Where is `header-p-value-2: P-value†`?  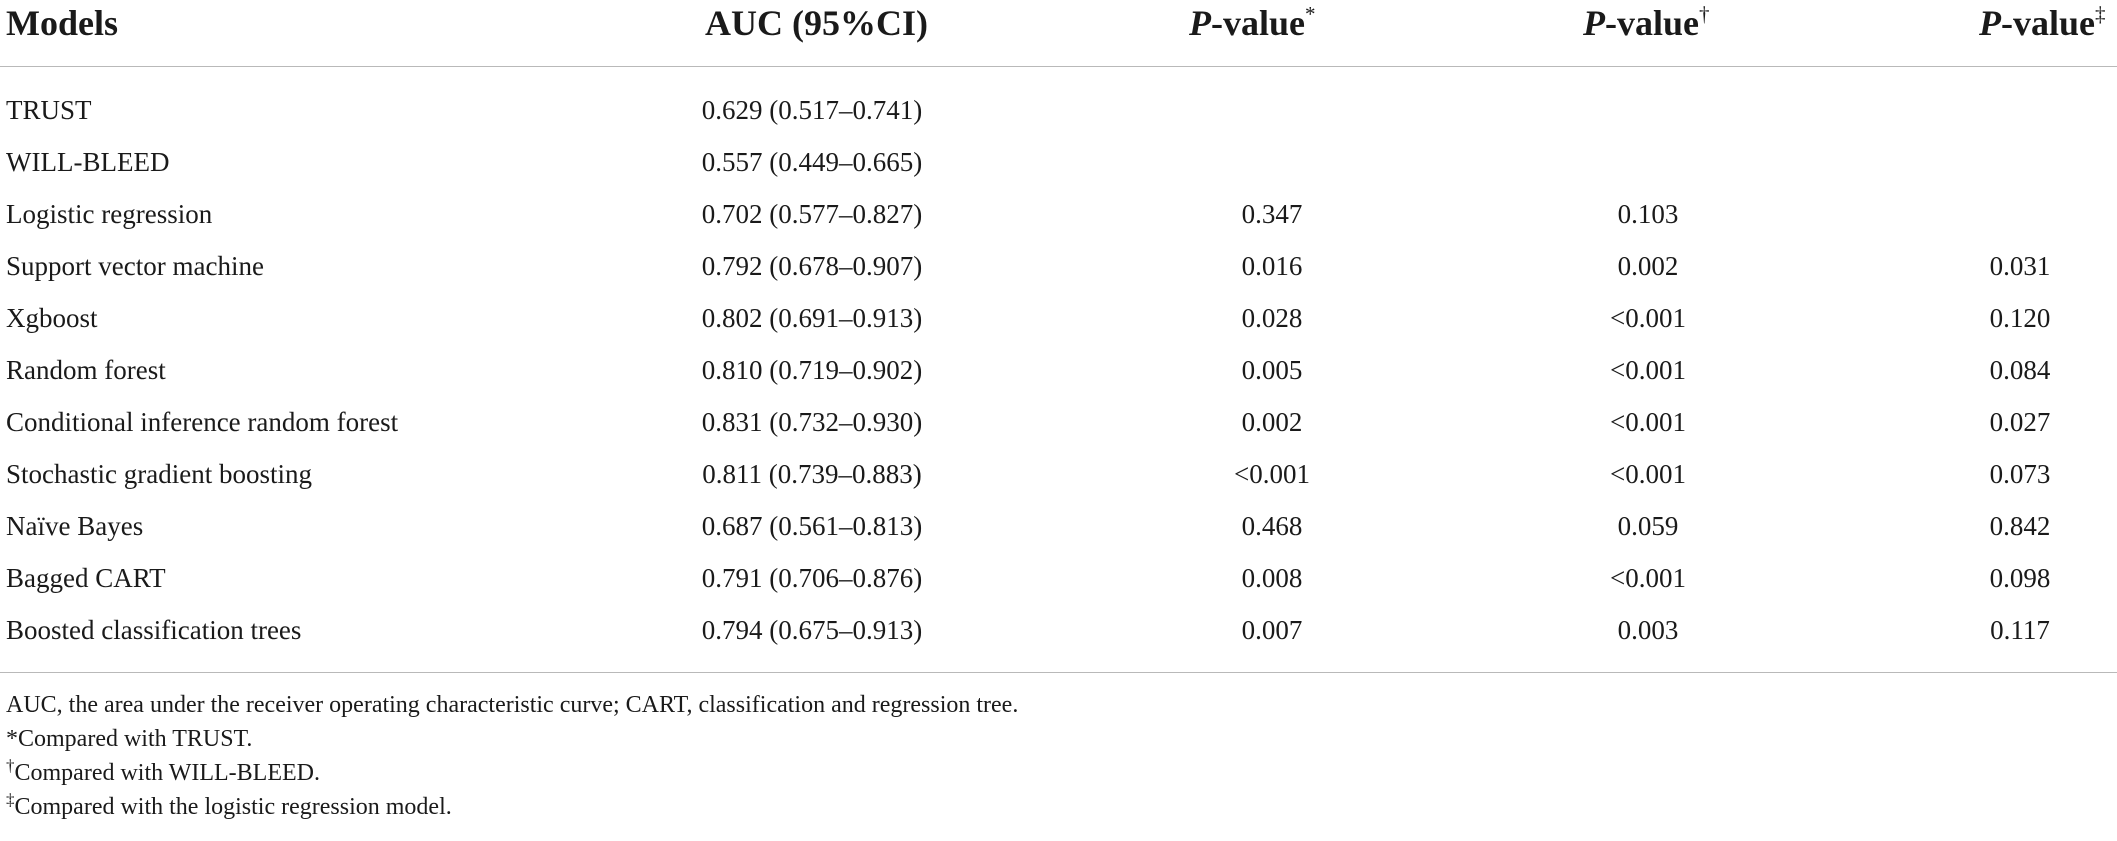
header-p-value-2: P-value† is located at coordinates (1646, 33).